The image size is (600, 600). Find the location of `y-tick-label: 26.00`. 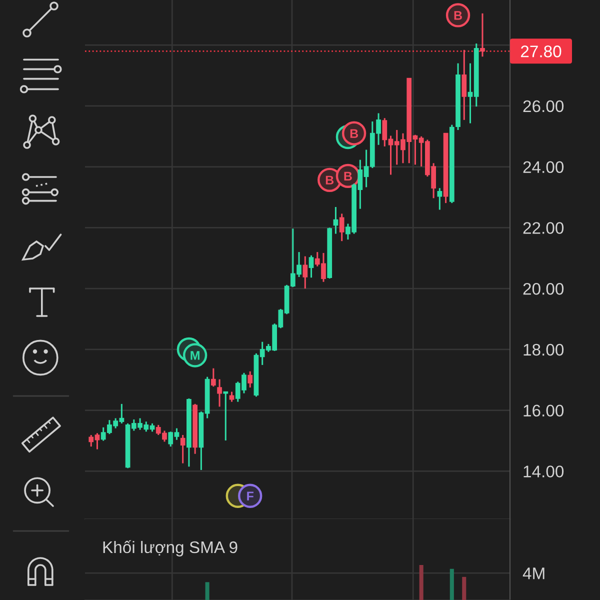

y-tick-label: 26.00 is located at coordinates (543, 106).